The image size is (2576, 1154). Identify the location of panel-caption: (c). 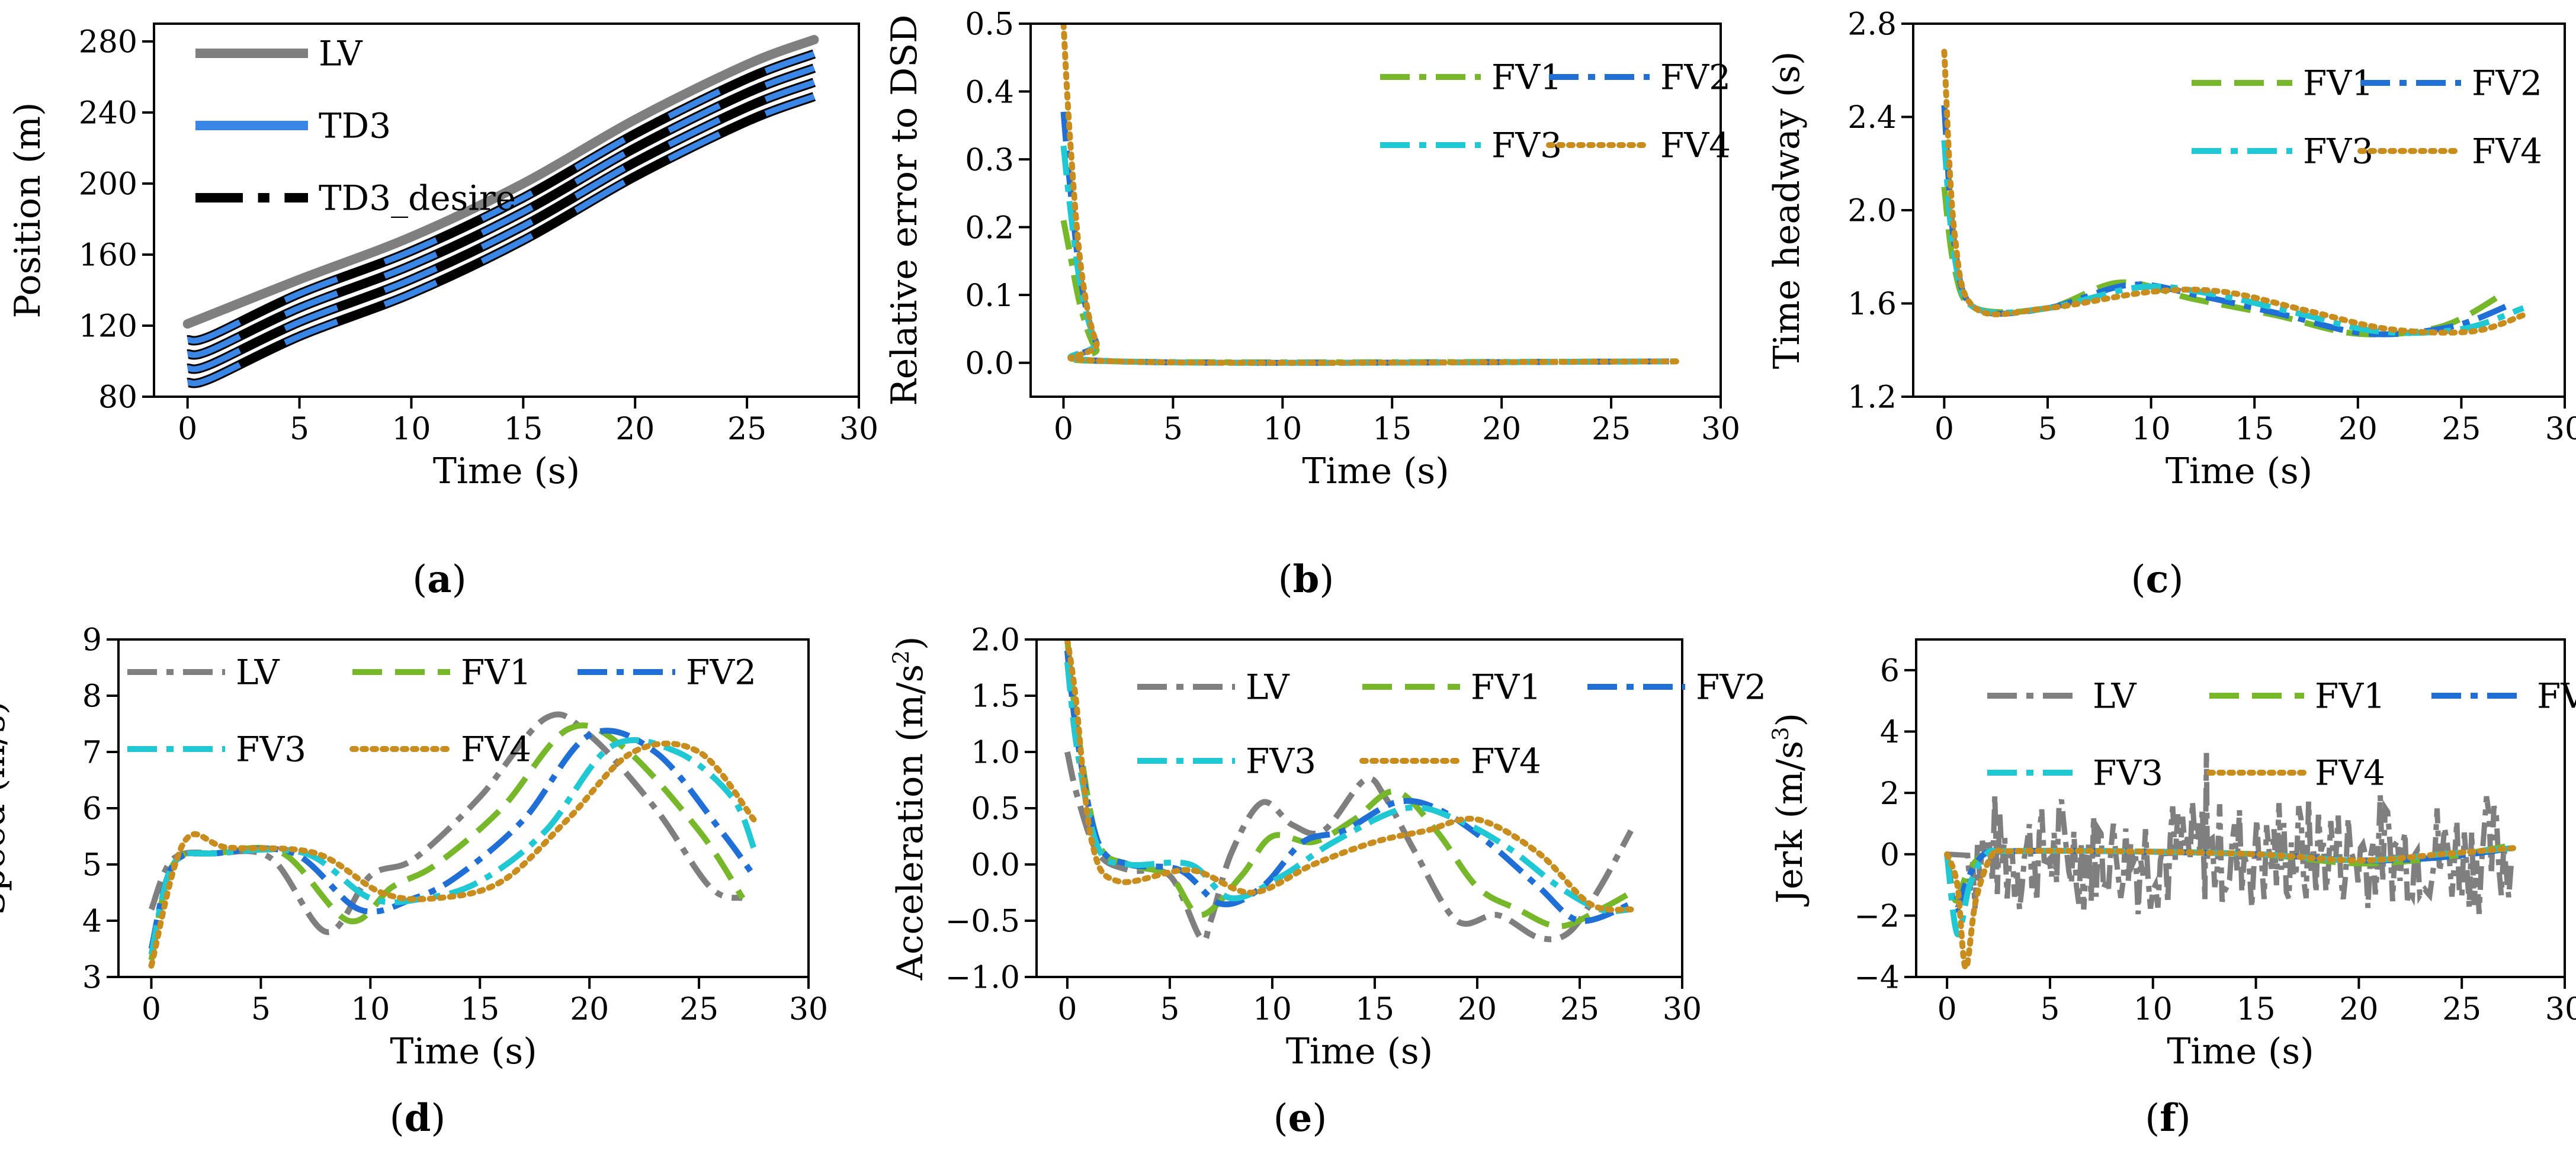
(2157, 579).